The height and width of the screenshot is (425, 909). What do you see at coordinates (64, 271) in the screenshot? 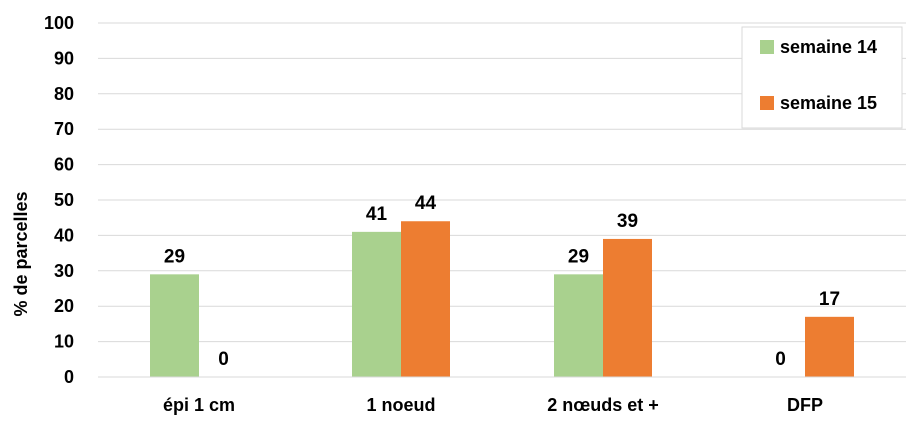
I see `y-tick-label: 30` at bounding box center [64, 271].